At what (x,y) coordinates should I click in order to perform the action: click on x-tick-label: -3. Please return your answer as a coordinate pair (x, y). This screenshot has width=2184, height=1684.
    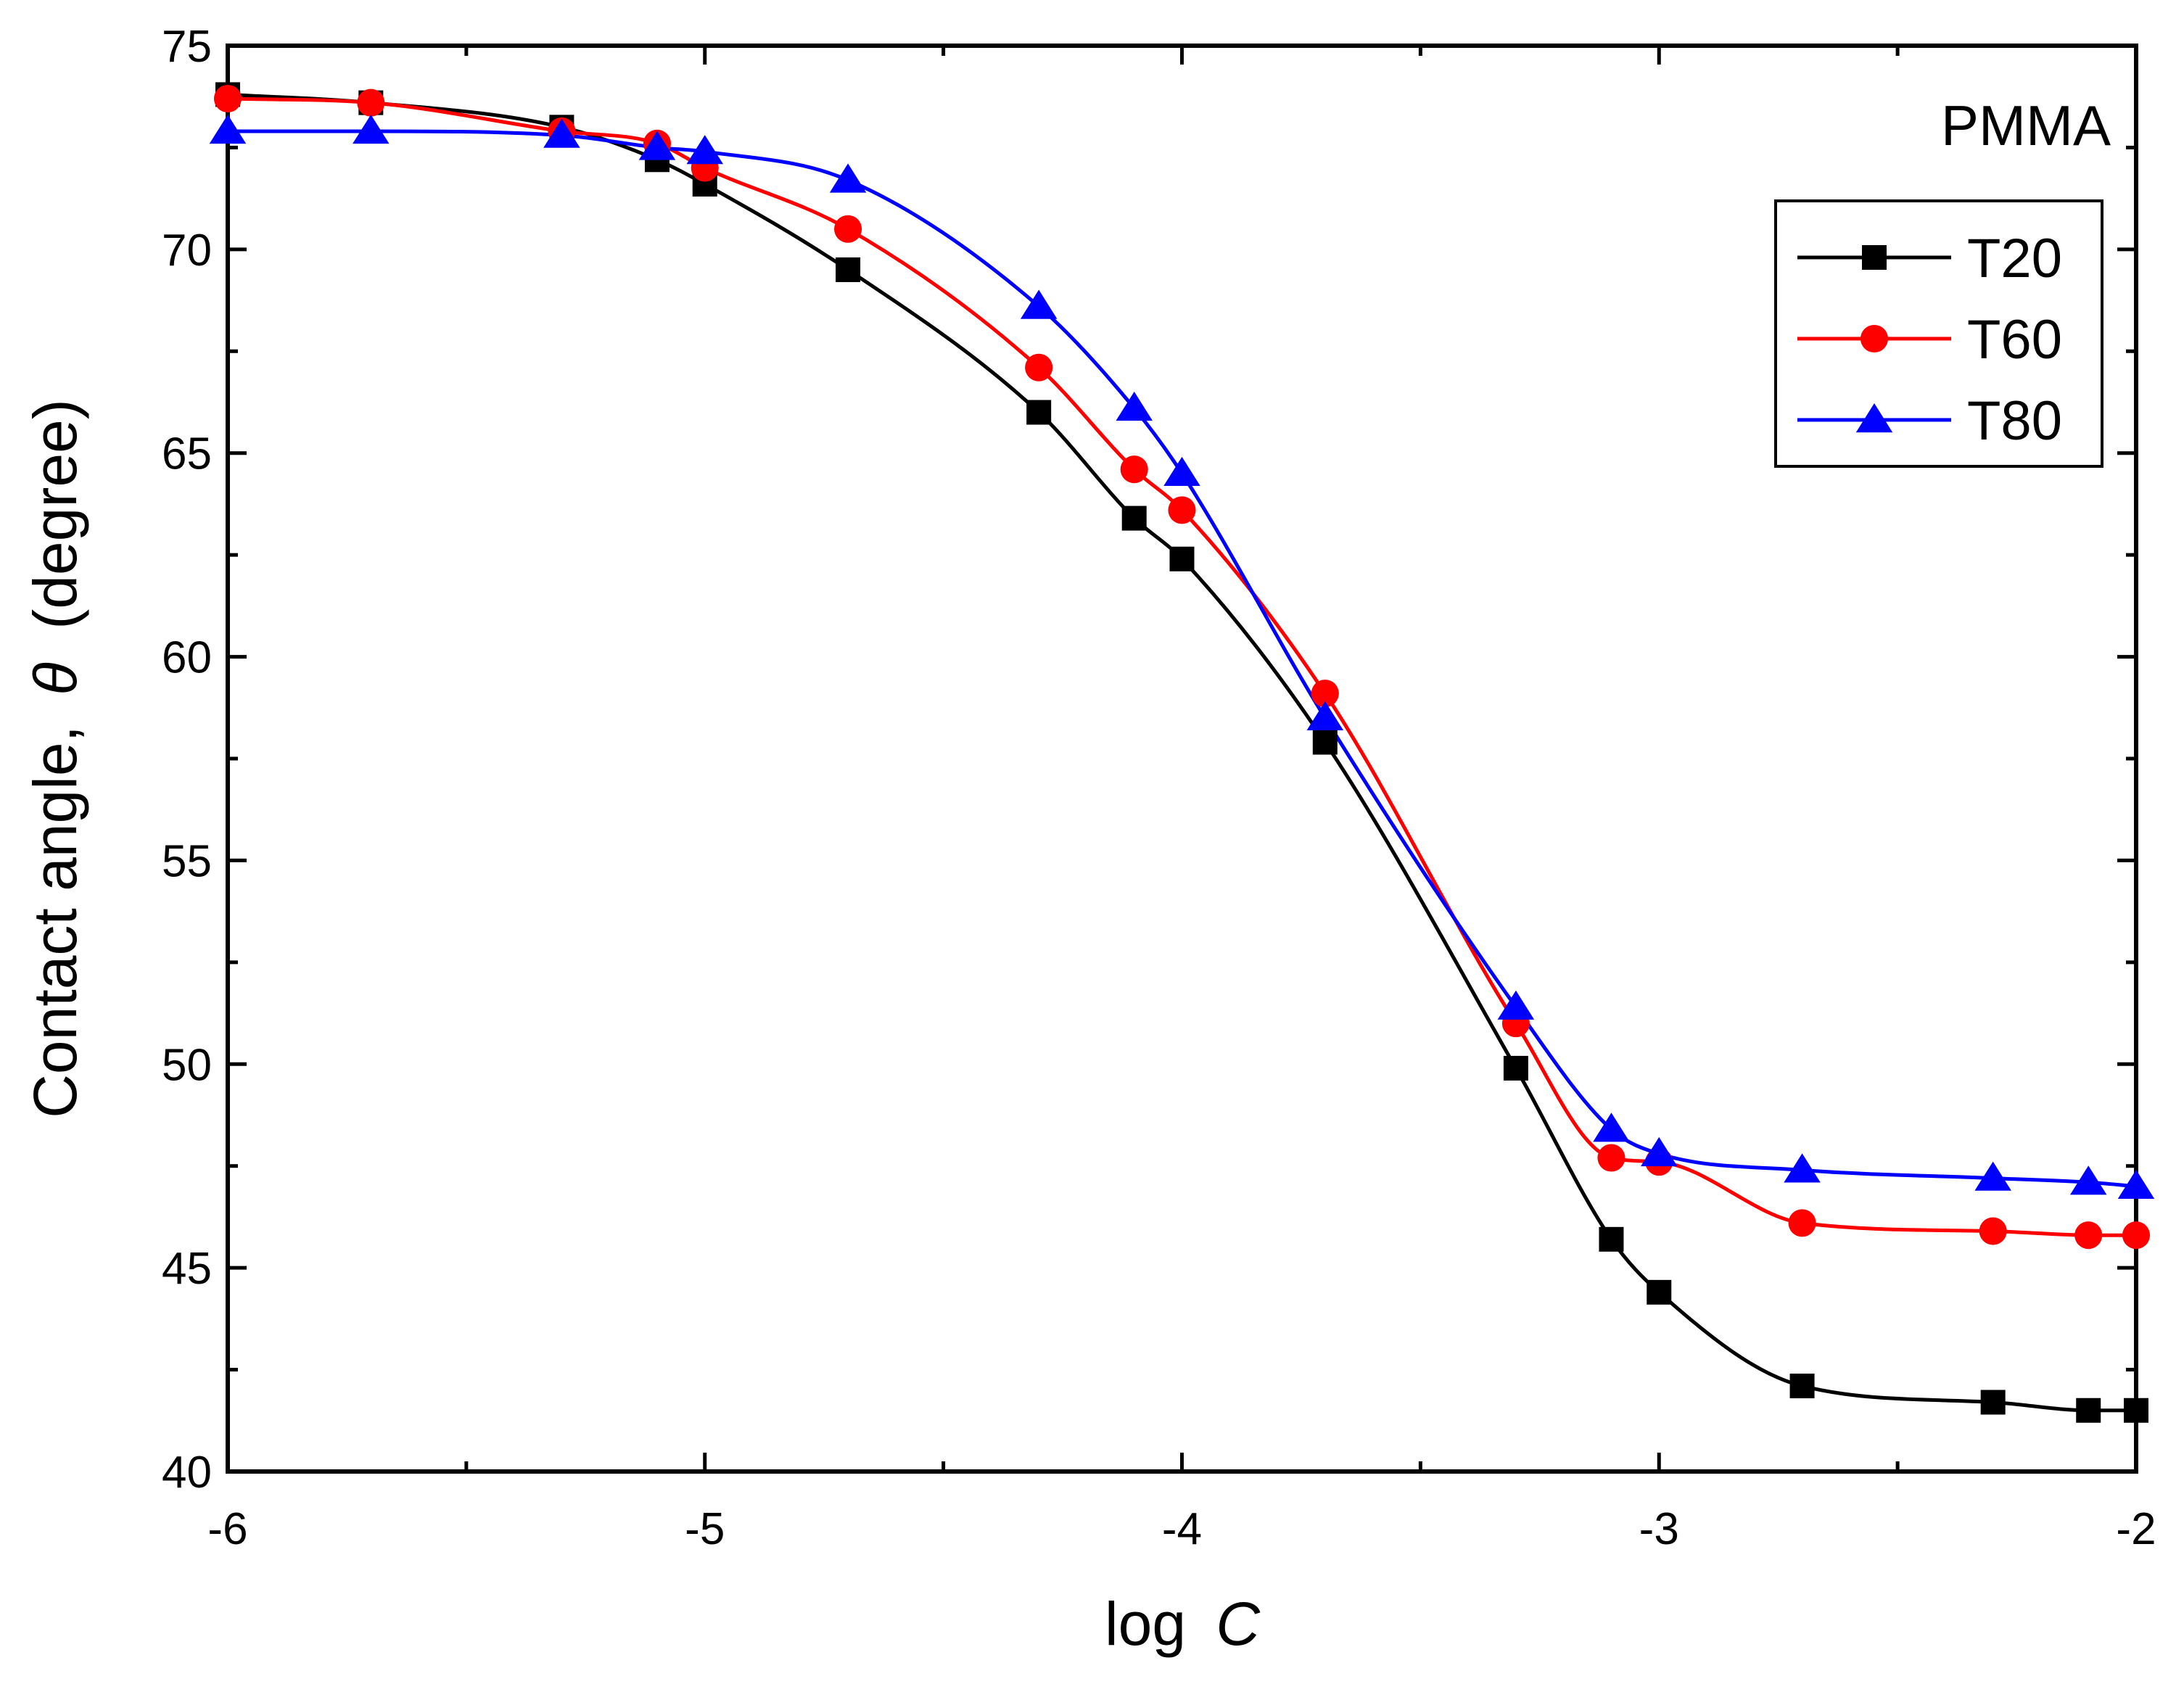
    Looking at the image, I should click on (1659, 1529).